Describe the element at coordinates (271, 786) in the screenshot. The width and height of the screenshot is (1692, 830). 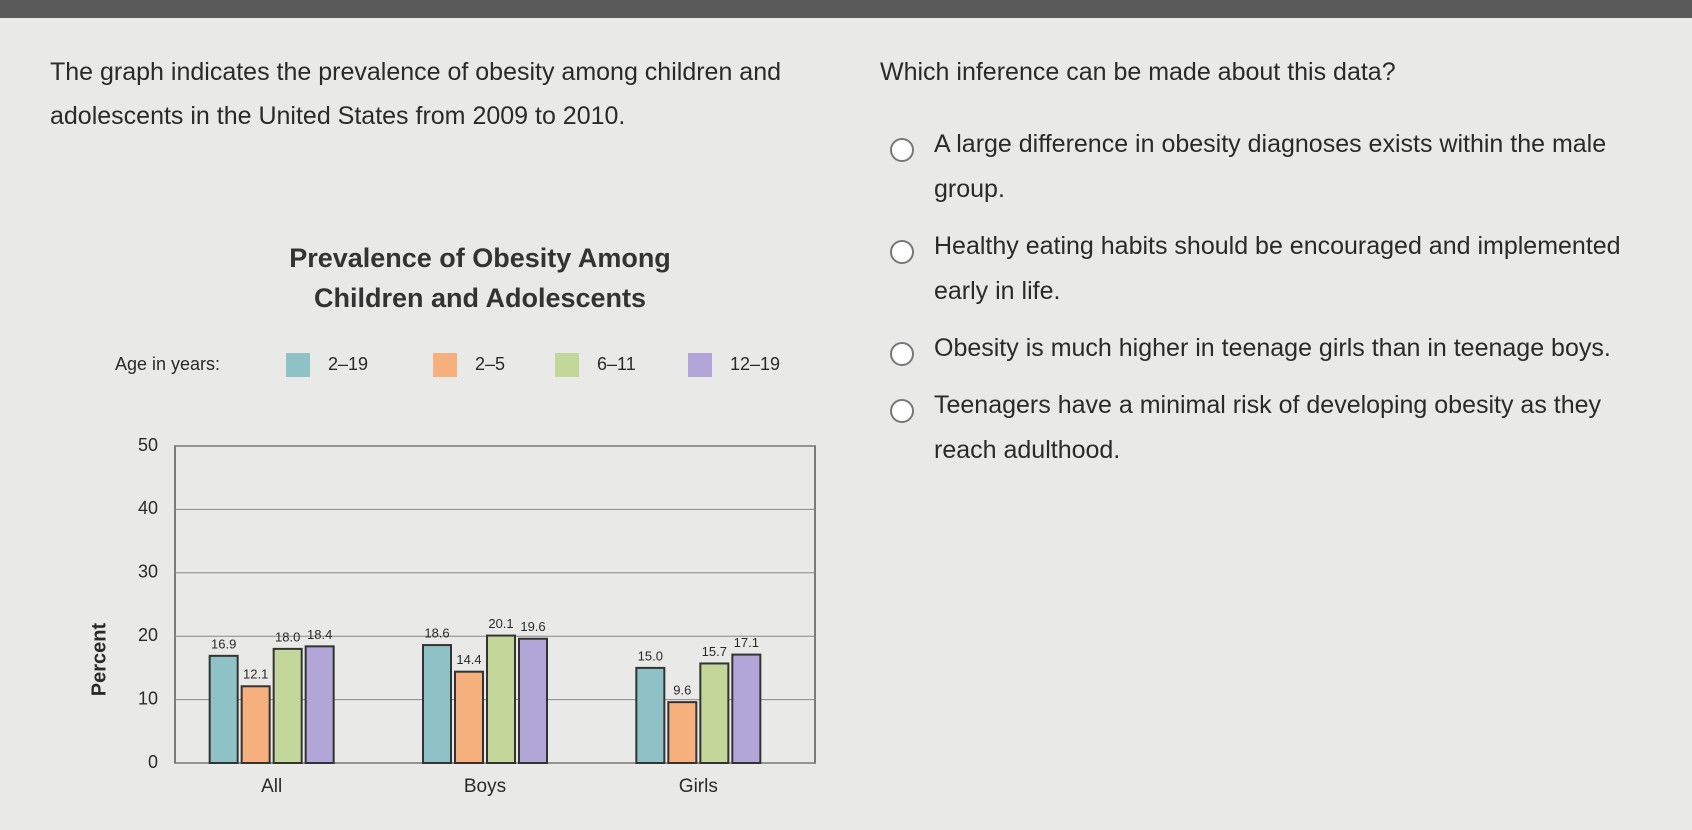
I see `x-tick-label: All` at that location.